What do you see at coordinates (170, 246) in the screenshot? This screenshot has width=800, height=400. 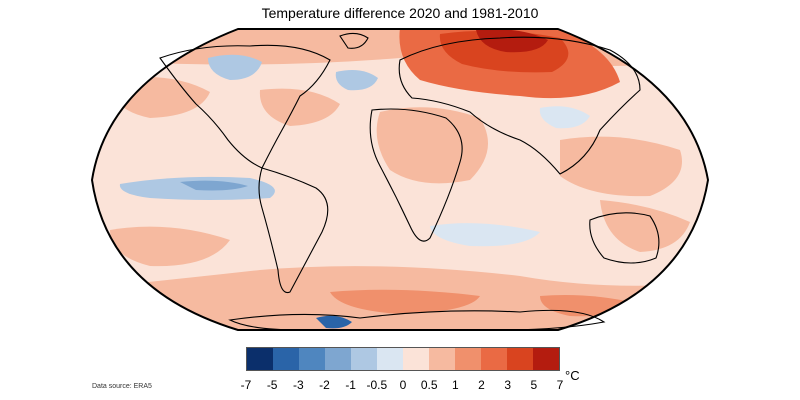 I see `south-pacific-warm-patch` at bounding box center [170, 246].